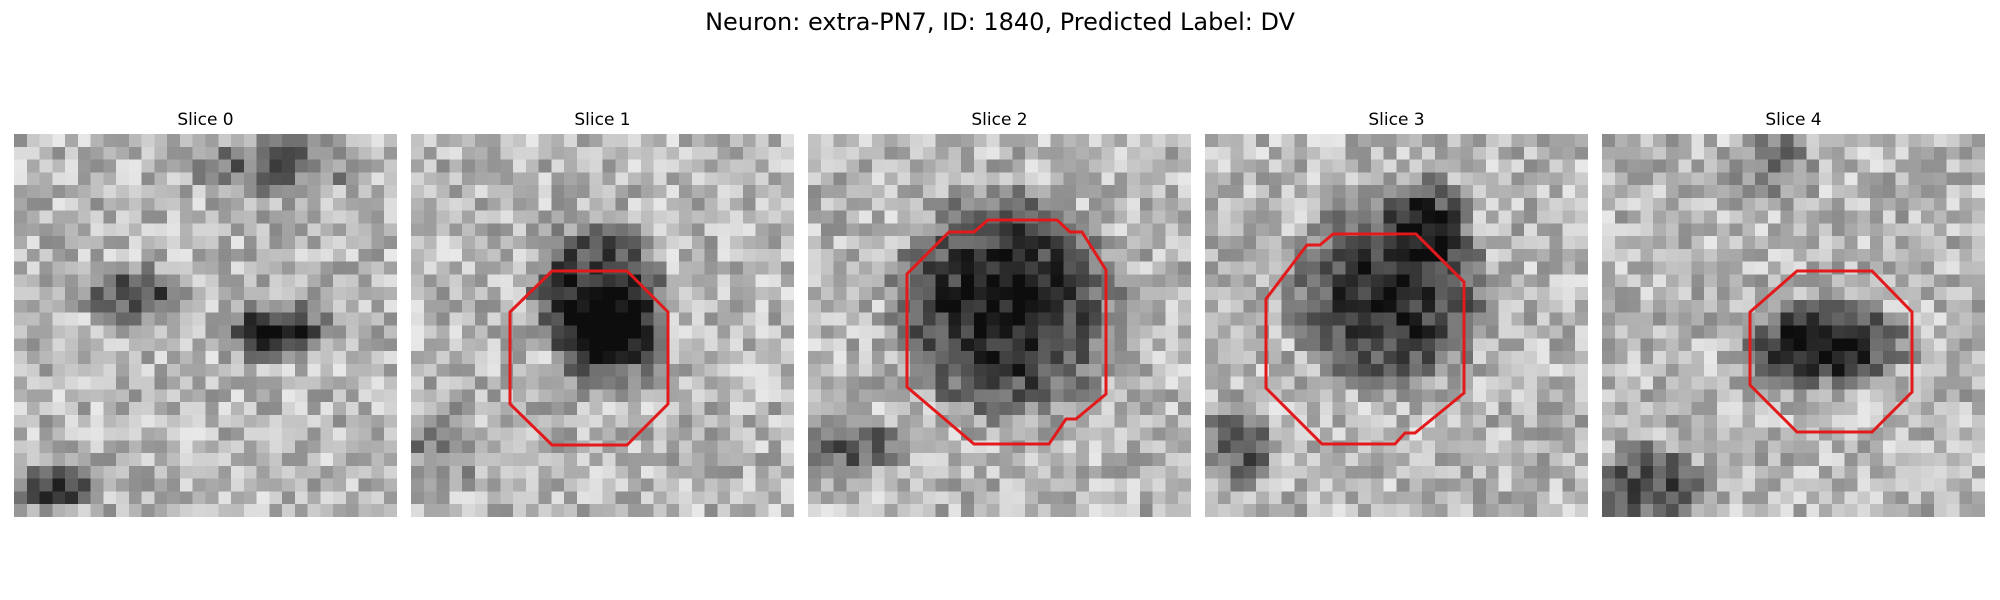 The width and height of the screenshot is (2000, 600). I want to click on slice-1-title: Slice 1, so click(602, 120).